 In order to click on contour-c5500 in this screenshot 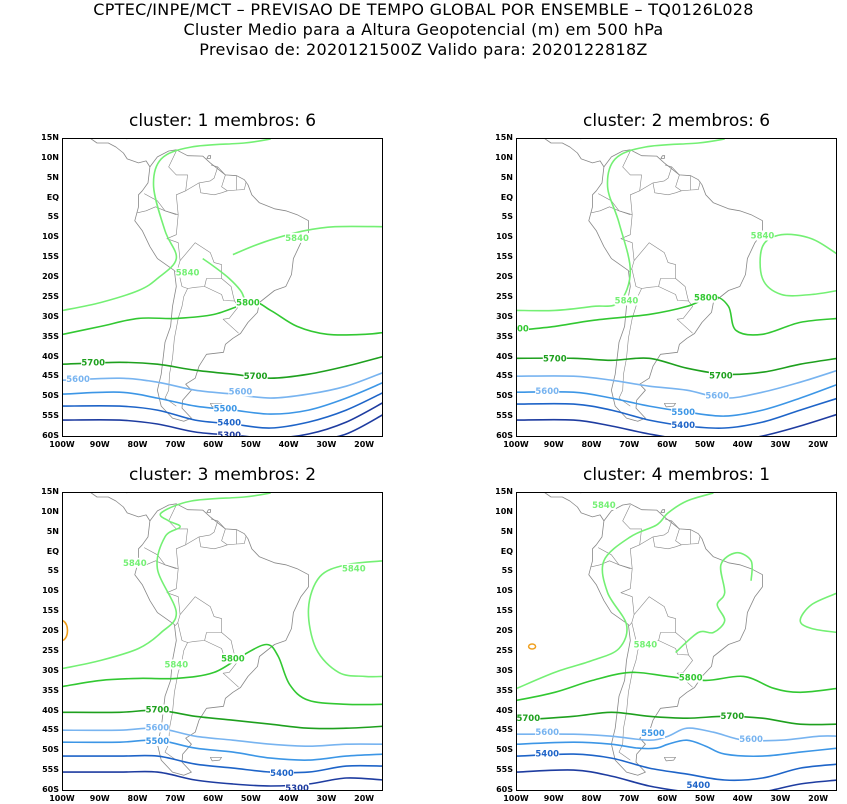, I will do `click(223, 750)`.